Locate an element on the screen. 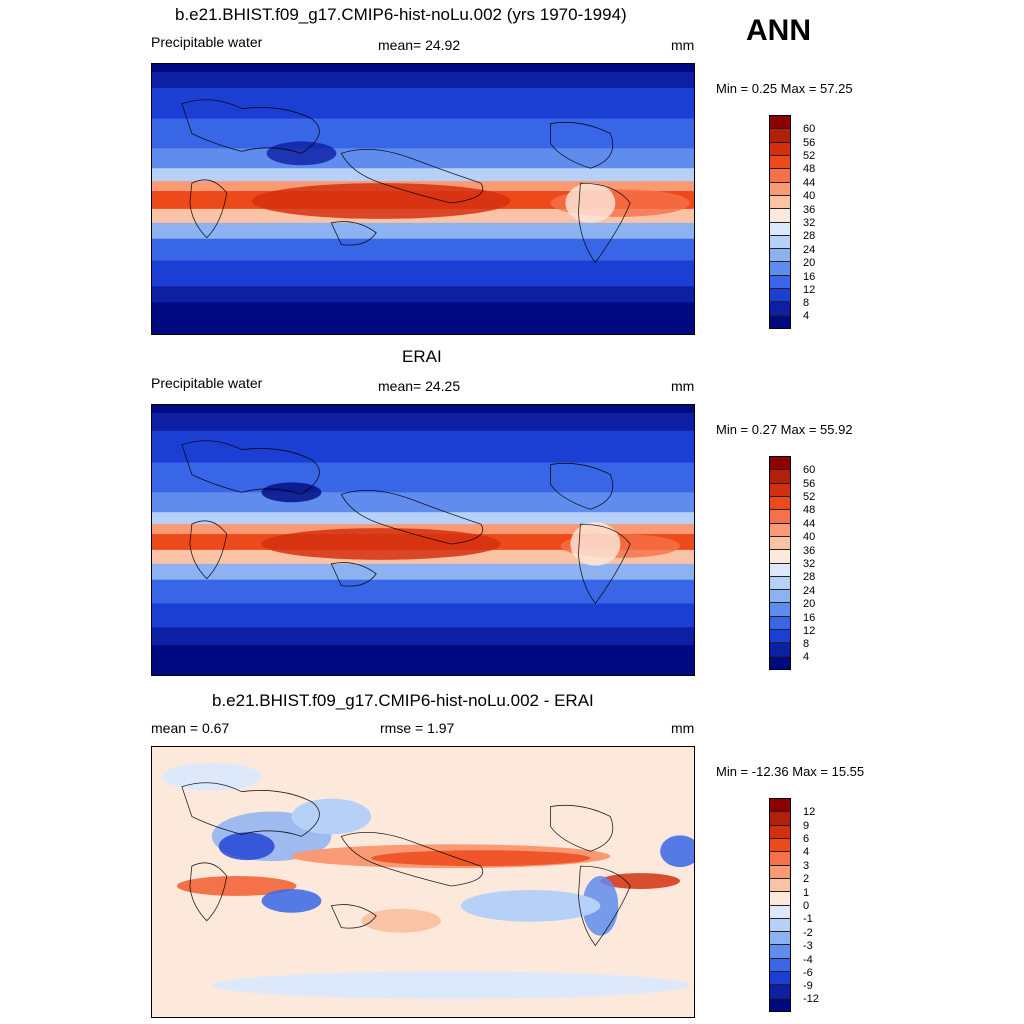  panel-2-units: mm is located at coordinates (683, 386).